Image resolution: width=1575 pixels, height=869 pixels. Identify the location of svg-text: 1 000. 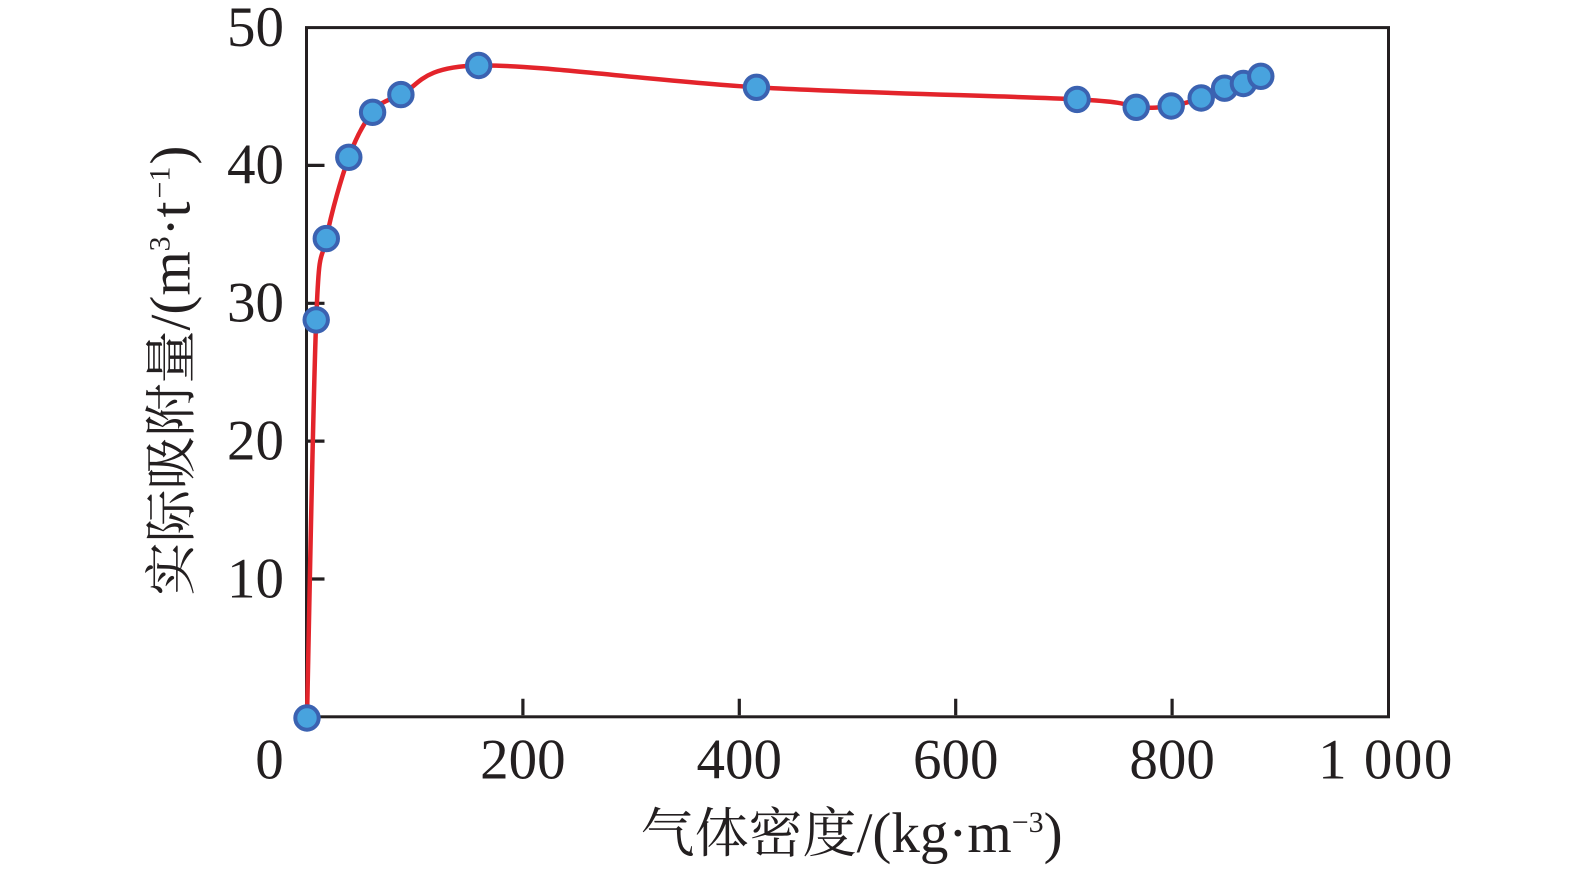
(1386, 760).